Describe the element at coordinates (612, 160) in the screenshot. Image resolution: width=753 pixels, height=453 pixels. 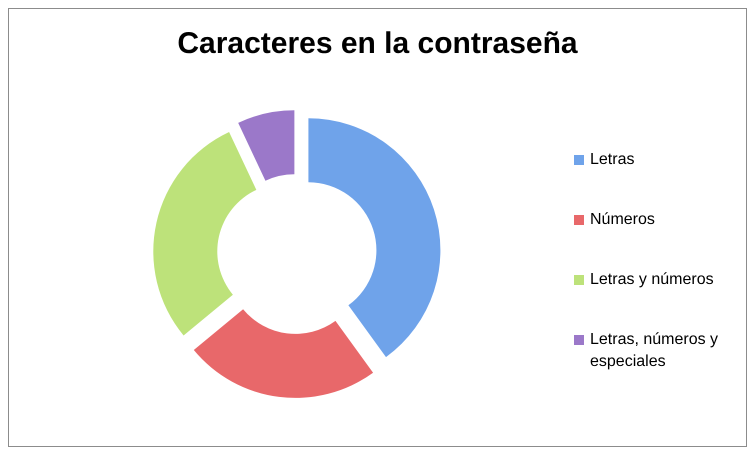
I see `legend-label: Letras` at that location.